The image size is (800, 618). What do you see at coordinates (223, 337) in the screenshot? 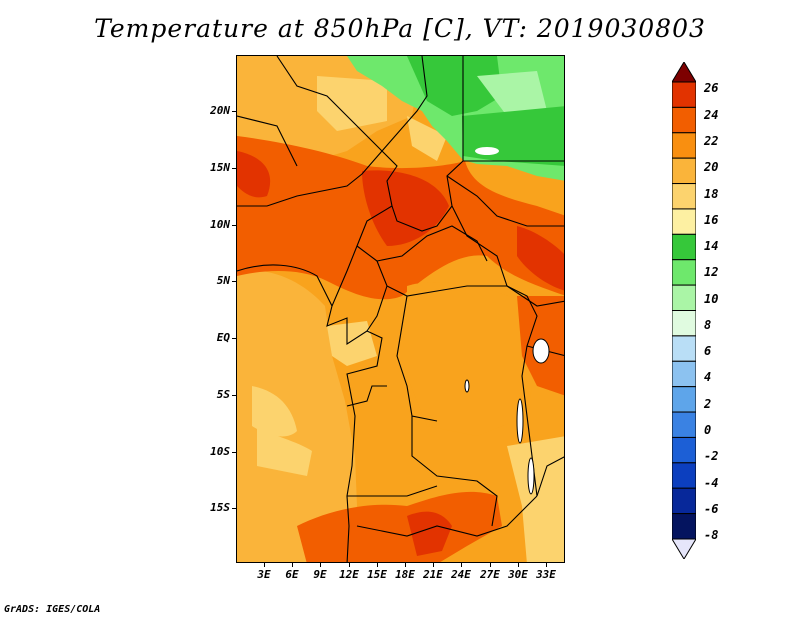
I see `lat-label-eq: EQ` at bounding box center [223, 337].